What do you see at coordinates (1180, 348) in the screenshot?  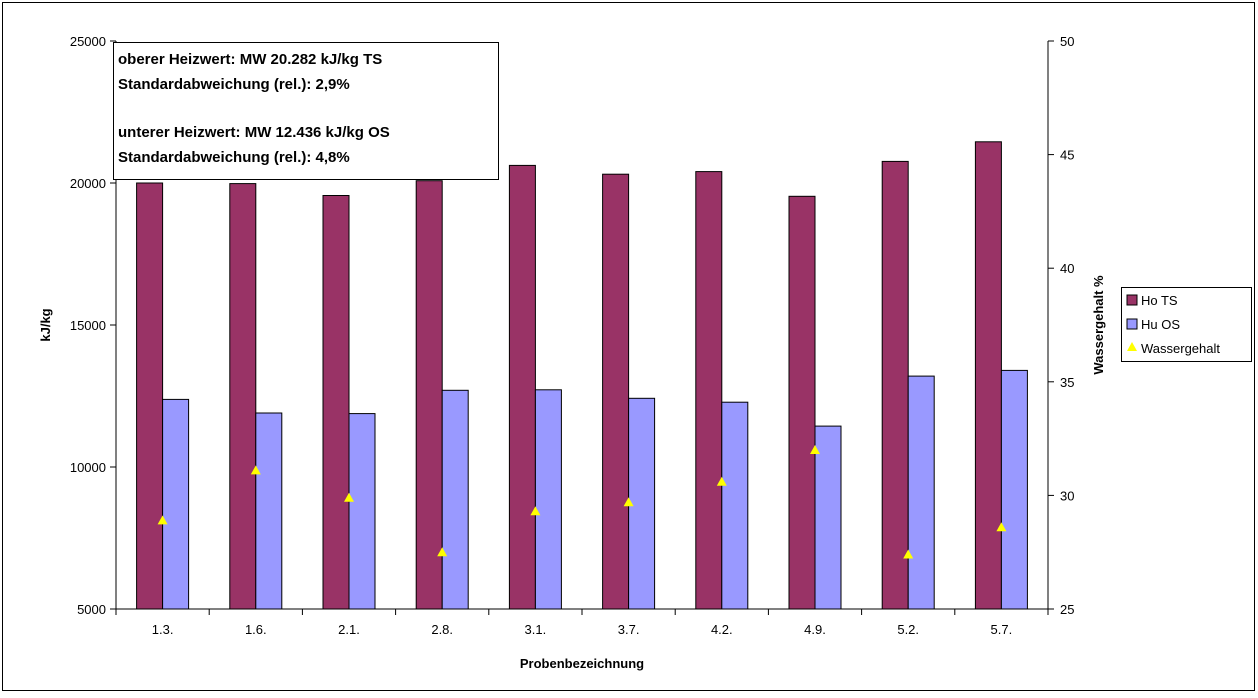 I see `legend-label-wassergehalt: Wassergehalt` at bounding box center [1180, 348].